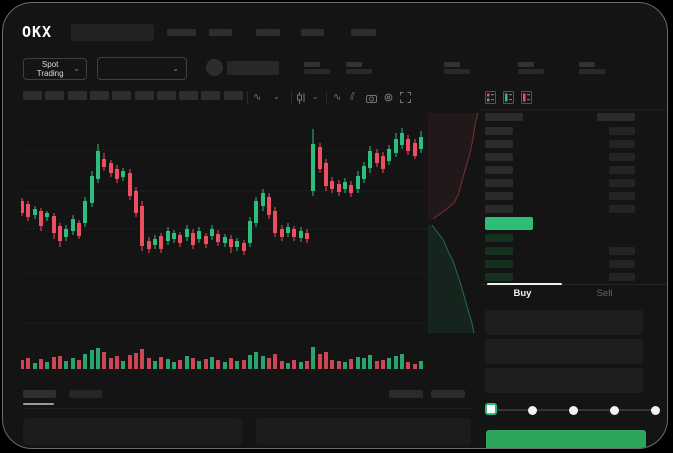 The height and width of the screenshot is (453, 673). What do you see at coordinates (604, 293) in the screenshot?
I see `tab-sell: Sell` at bounding box center [604, 293].